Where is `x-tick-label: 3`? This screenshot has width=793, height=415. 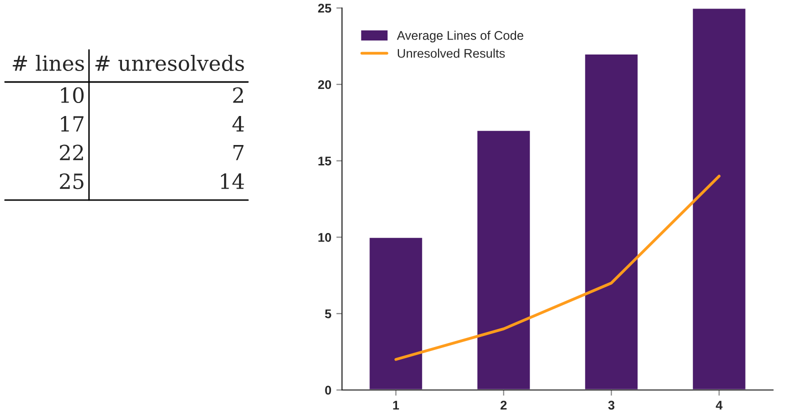 x-tick-label: 3 is located at coordinates (611, 405).